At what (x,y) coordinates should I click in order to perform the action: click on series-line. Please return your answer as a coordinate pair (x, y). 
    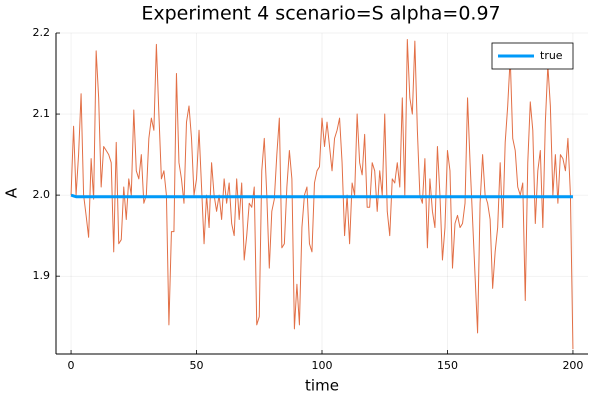
    Looking at the image, I should click on (321, 196).